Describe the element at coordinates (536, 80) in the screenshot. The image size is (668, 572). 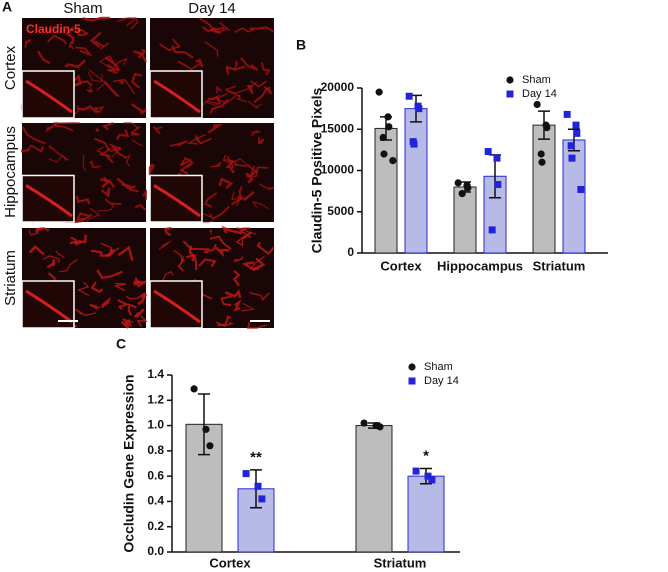
I see `legend-label: Sham` at that location.